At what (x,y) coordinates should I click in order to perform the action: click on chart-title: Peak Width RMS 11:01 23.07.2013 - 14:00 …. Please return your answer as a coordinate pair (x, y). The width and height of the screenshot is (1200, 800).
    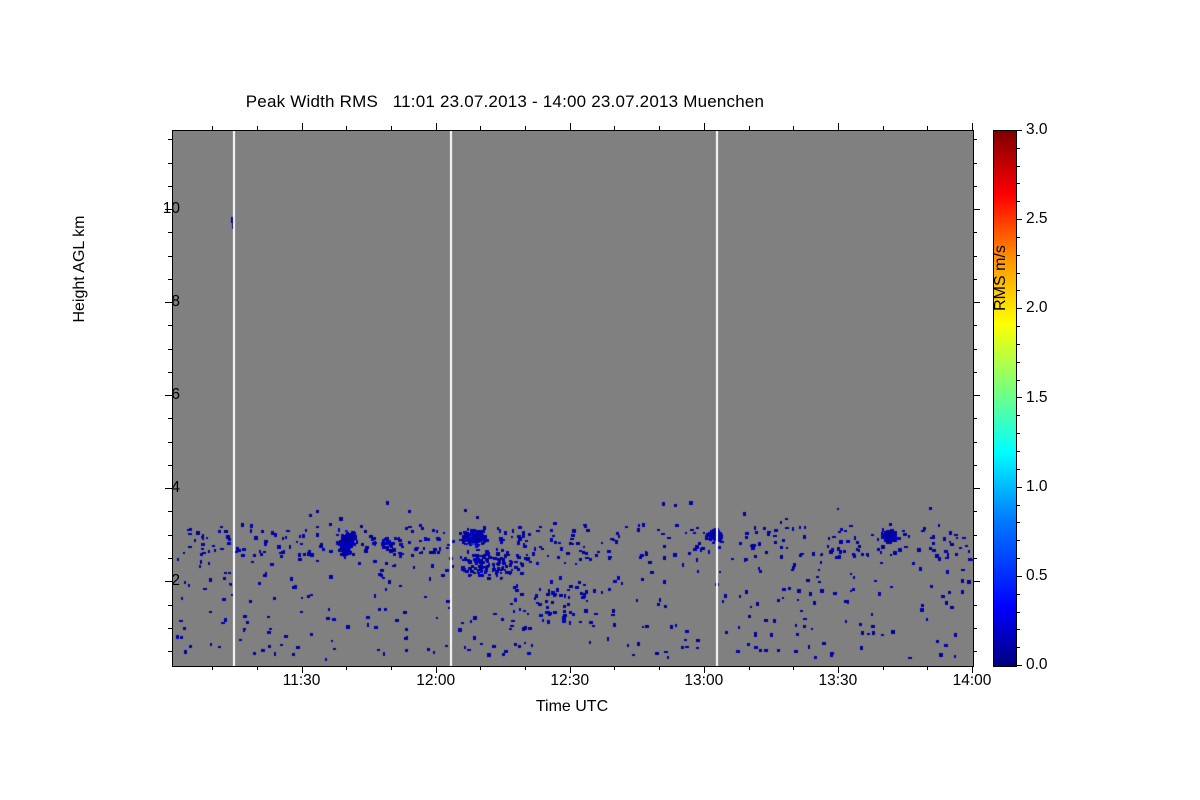
    Looking at the image, I should click on (505, 101).